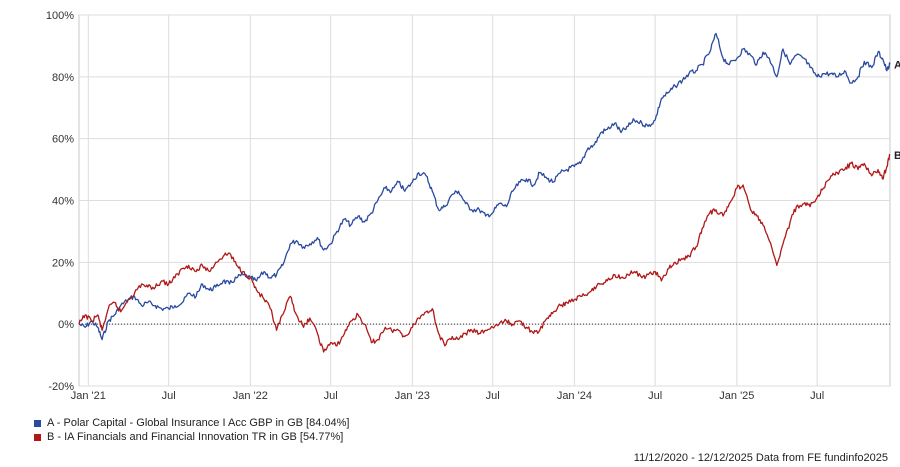  What do you see at coordinates (574, 396) in the screenshot?
I see `x-tick-label: Jan '24` at bounding box center [574, 396].